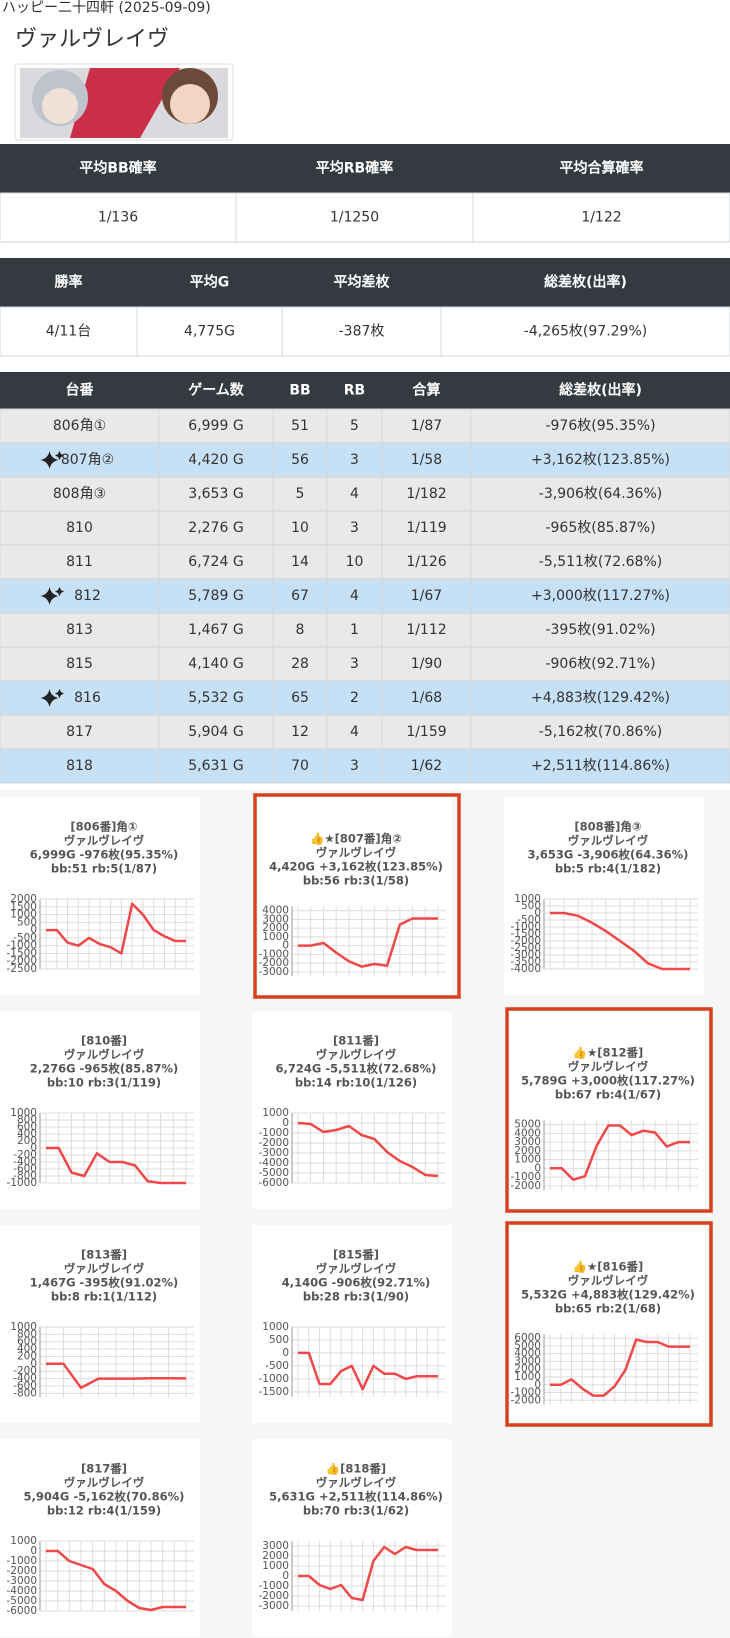 This screenshot has height=1638, width=730. What do you see at coordinates (25, 1155) in the screenshot?
I see `y-tick-label: -200` at bounding box center [25, 1155].